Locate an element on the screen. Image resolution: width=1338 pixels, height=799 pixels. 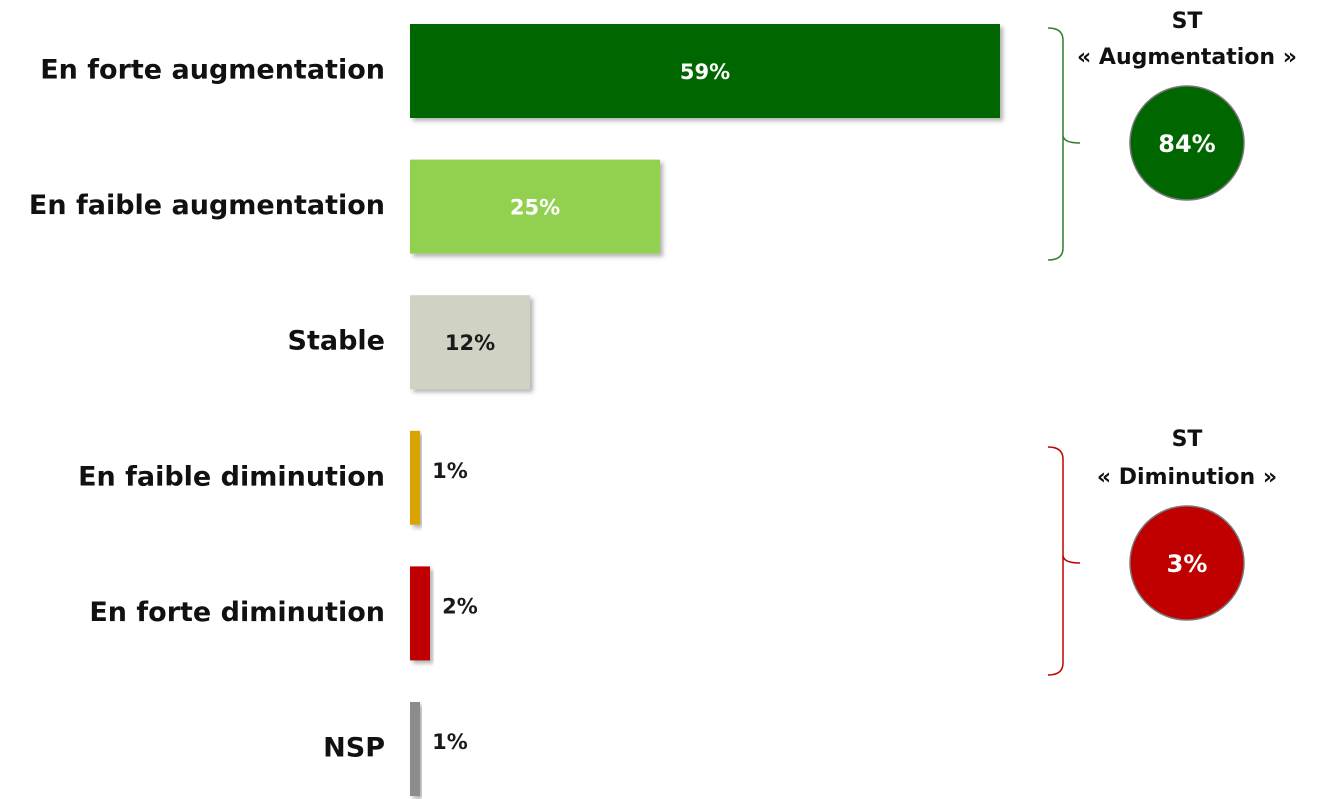
value-label: 12% is located at coordinates (470, 343).